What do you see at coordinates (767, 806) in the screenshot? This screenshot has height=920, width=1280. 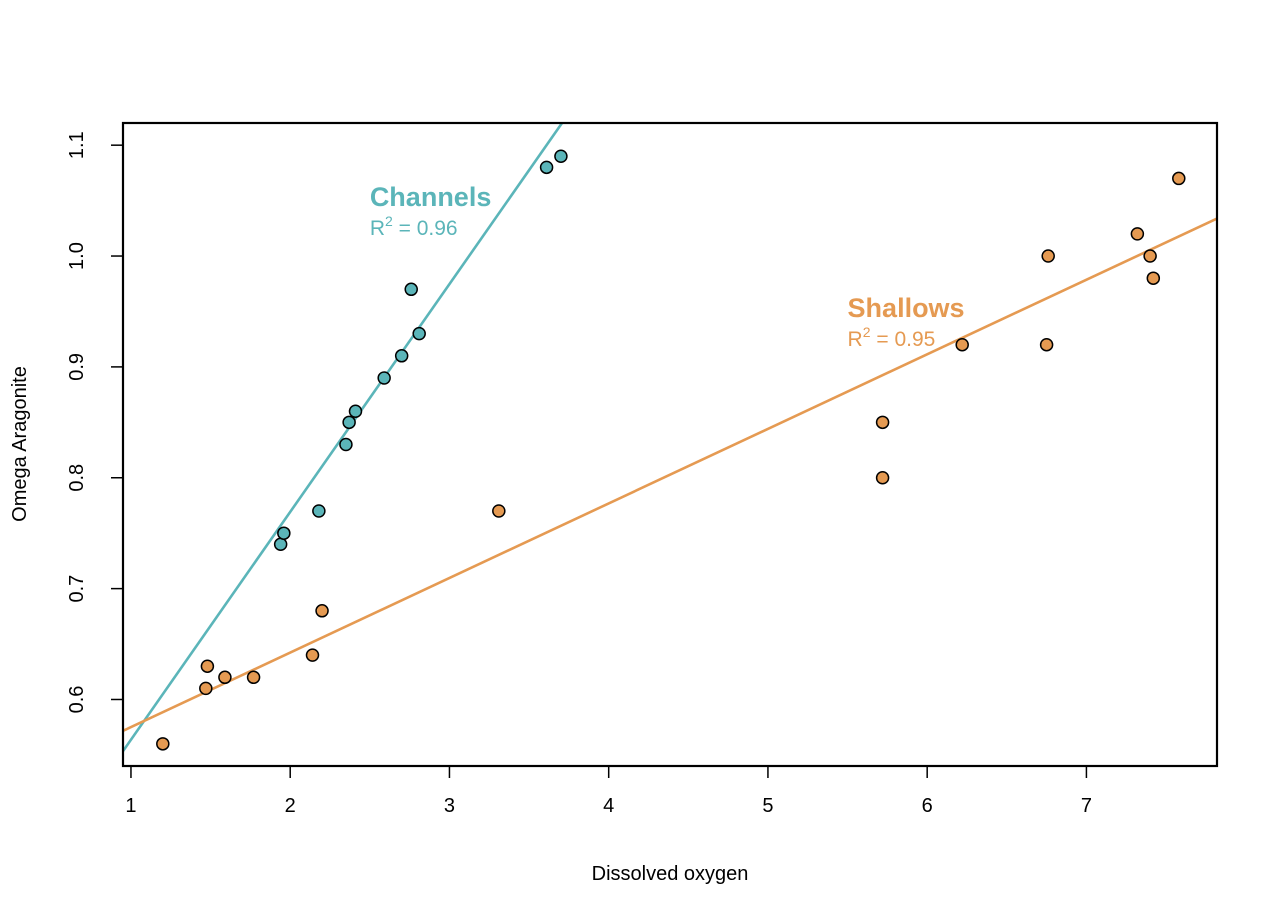 I see `x-tick-label: 5` at bounding box center [767, 806].